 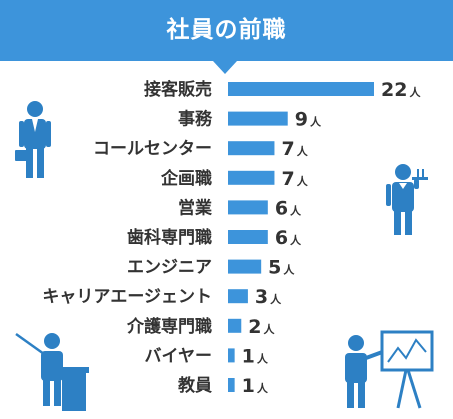 What do you see at coordinates (389, 369) in the screenshot?
I see `presenter-chart-icon` at bounding box center [389, 369].